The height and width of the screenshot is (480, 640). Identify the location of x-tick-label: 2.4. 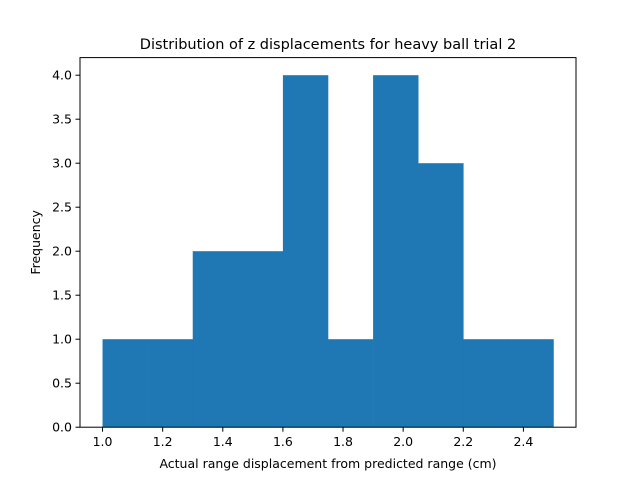
(523, 441).